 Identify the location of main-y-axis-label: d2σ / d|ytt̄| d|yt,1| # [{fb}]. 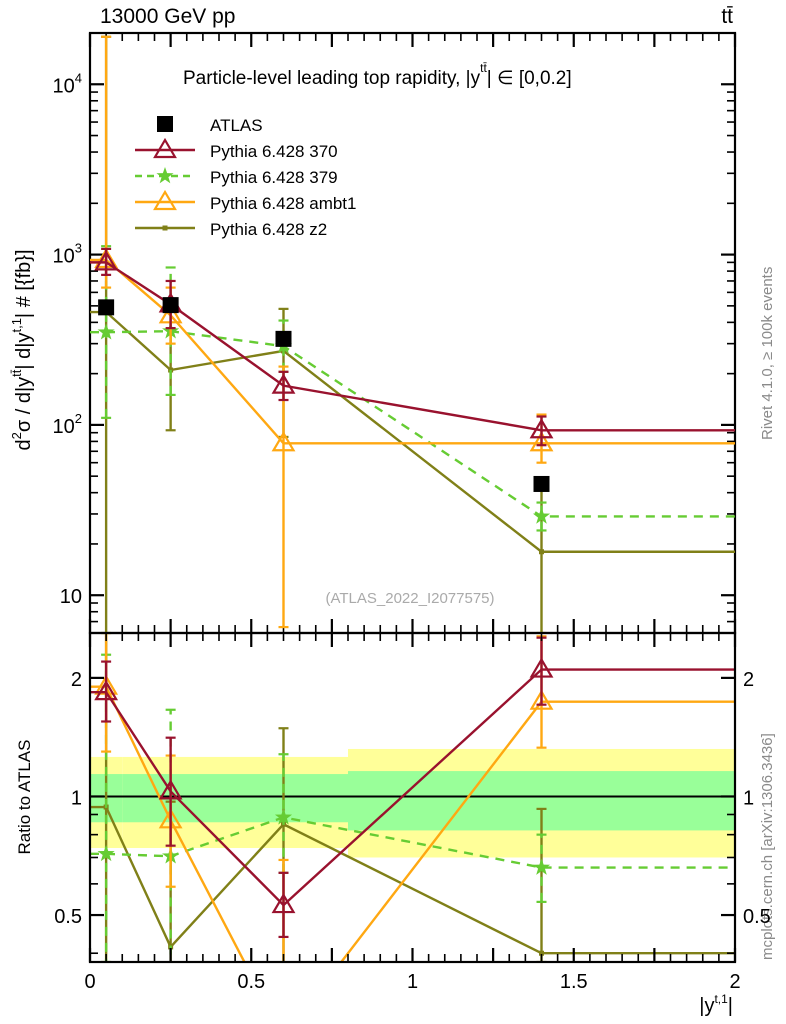
(22, 349).